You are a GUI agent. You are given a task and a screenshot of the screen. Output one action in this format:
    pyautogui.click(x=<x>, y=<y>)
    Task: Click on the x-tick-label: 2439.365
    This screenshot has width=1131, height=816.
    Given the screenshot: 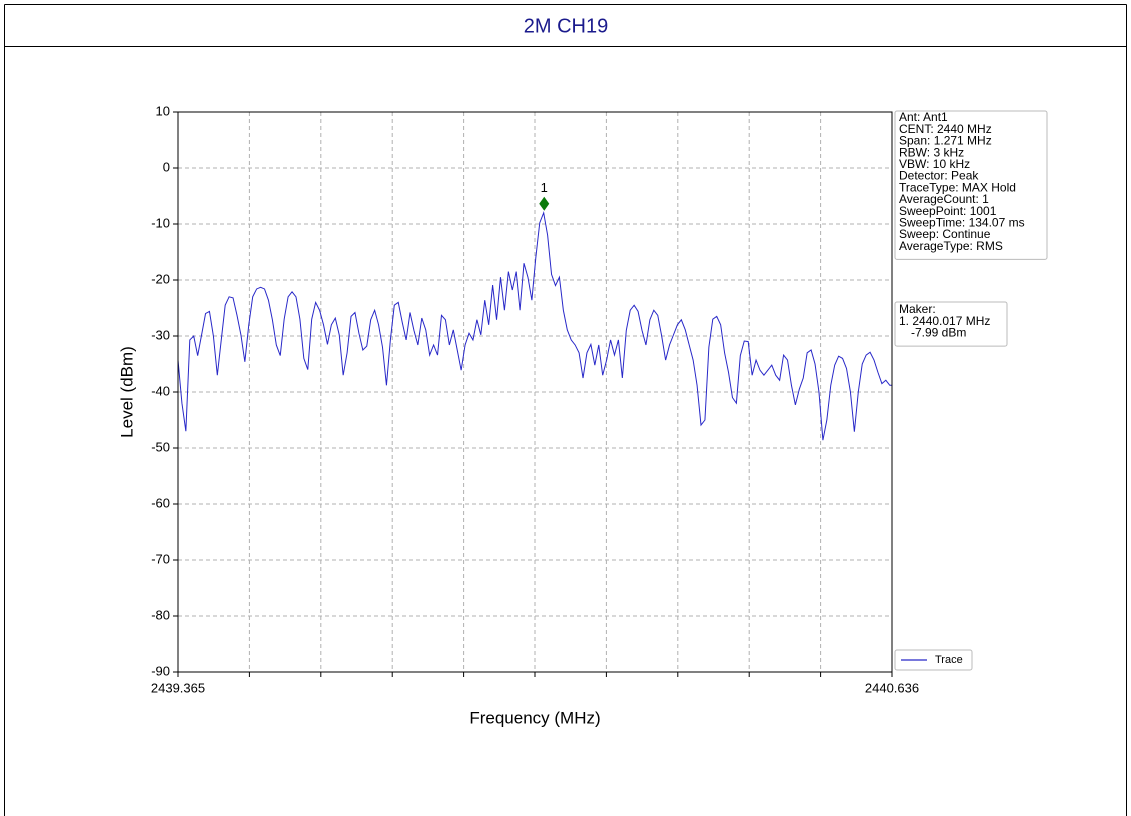 What is the action you would take?
    pyautogui.click(x=178, y=687)
    